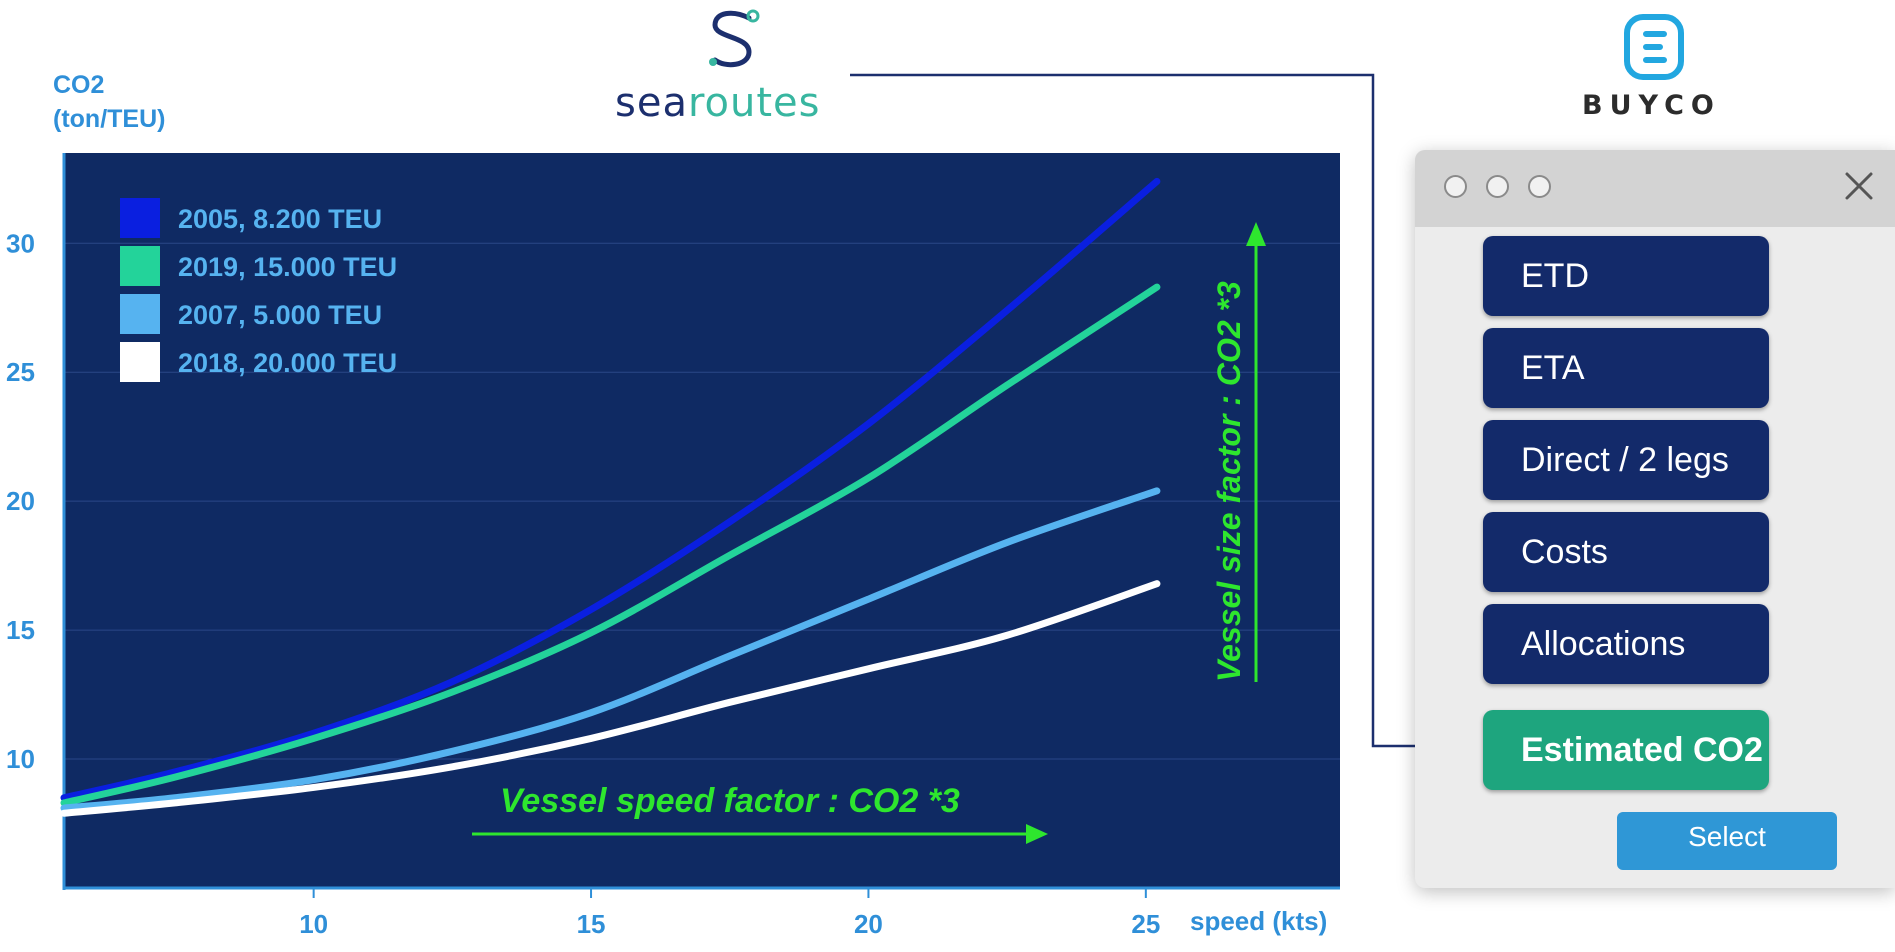 This screenshot has width=1895, height=952. I want to click on close-icon, so click(1859, 186).